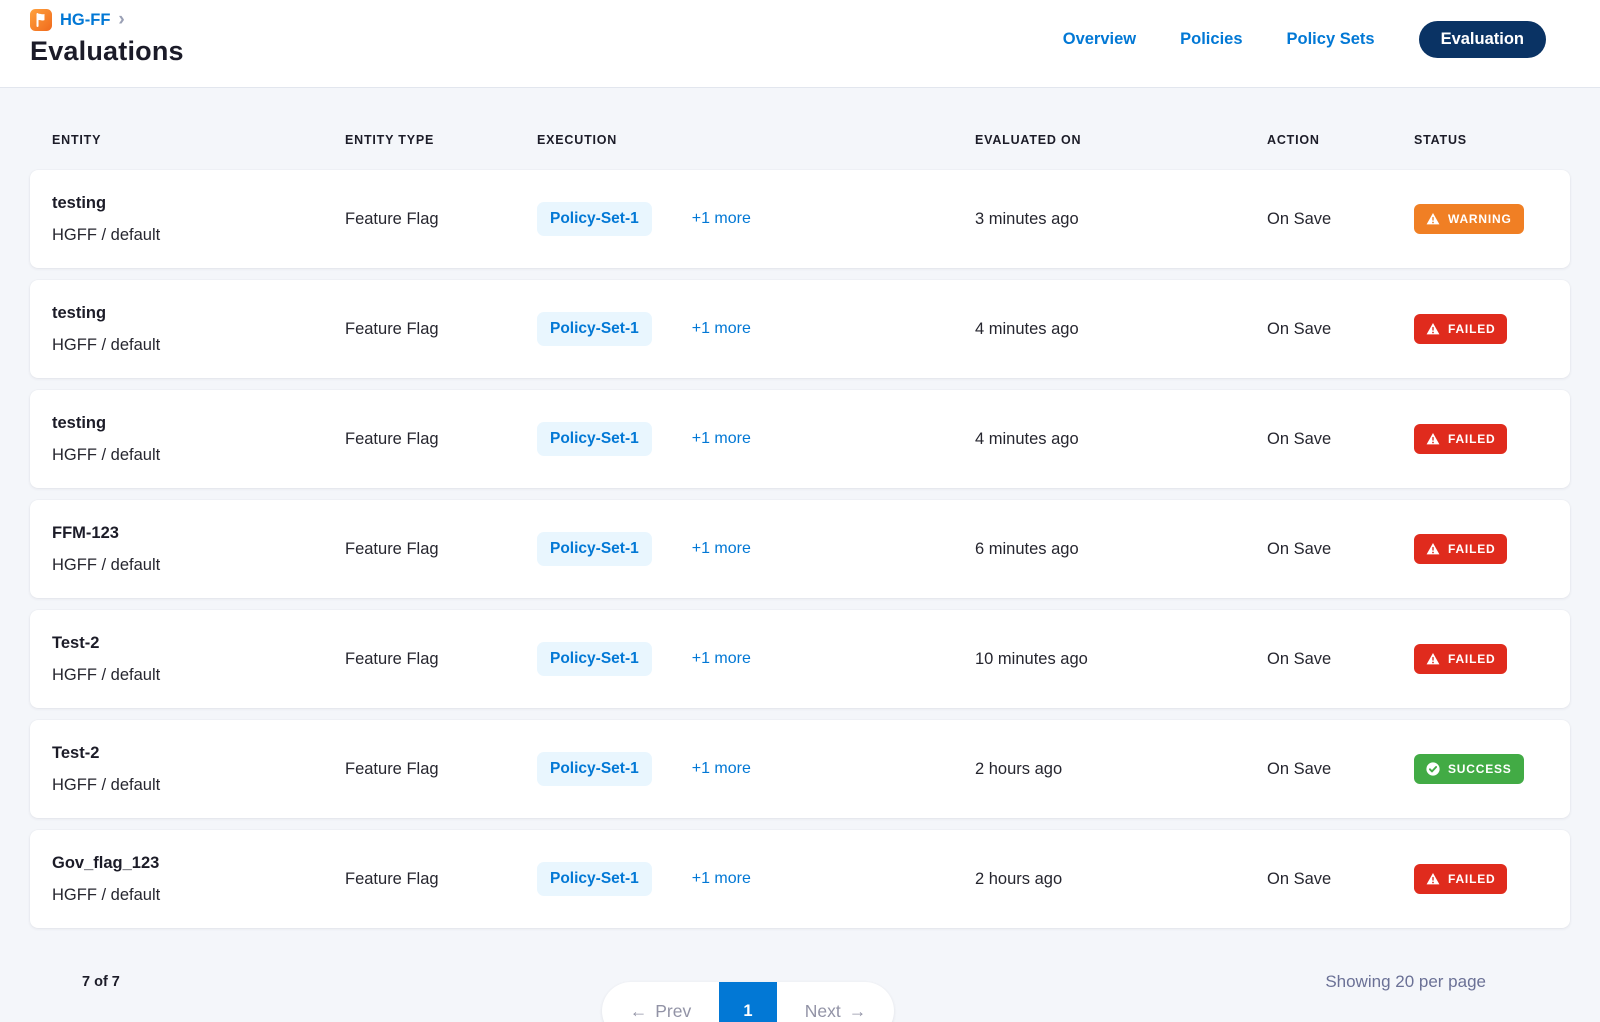 This screenshot has height=1022, width=1600. What do you see at coordinates (673, 1010) in the screenshot?
I see `prev-label: Prev` at bounding box center [673, 1010].